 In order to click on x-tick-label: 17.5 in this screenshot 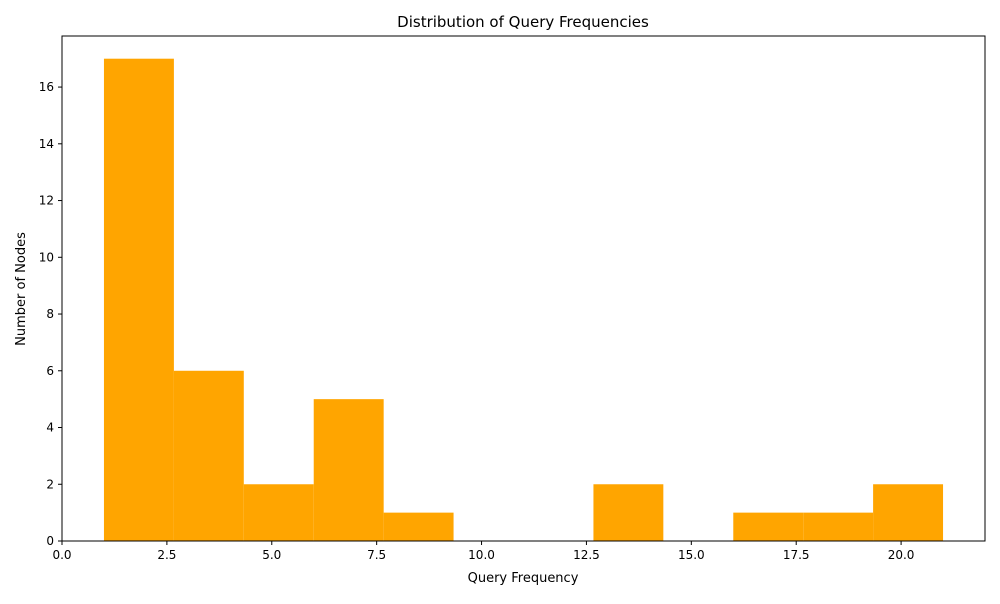, I will do `click(796, 555)`.